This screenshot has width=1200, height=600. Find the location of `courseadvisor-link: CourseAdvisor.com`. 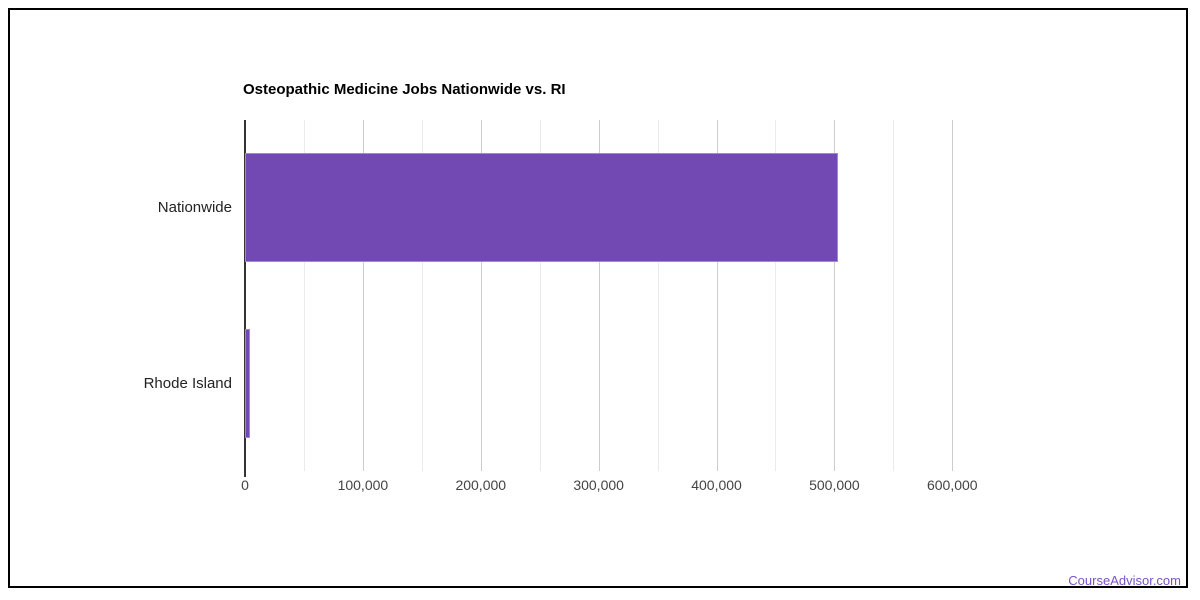

courseadvisor-link: CourseAdvisor.com is located at coordinates (1124, 580).